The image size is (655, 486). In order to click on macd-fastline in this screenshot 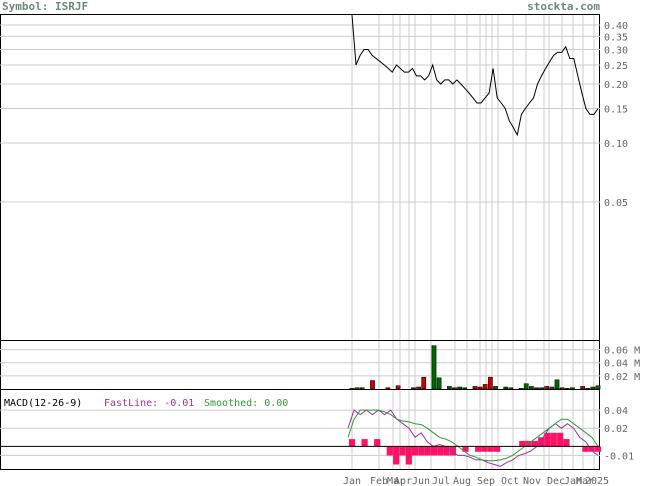, I will do `click(473, 438)`.